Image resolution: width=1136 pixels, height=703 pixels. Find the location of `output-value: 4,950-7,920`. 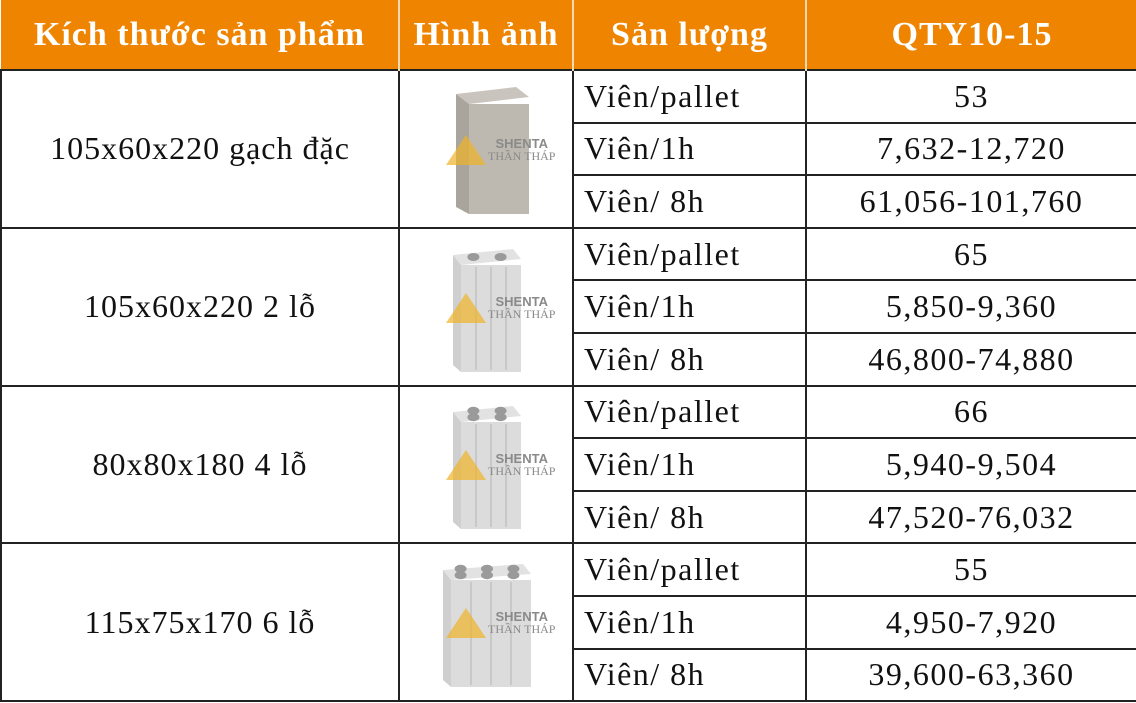

output-value: 4,950-7,920 is located at coordinates (970, 622).